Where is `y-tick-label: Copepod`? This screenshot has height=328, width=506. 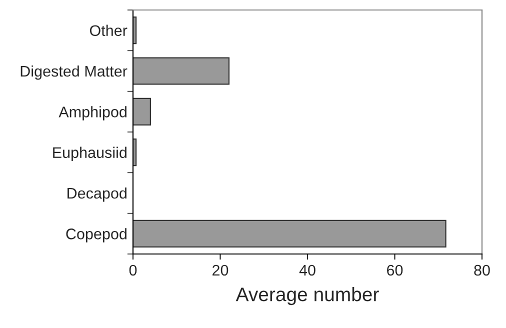
y-tick-label: Copepod is located at coordinates (96, 235).